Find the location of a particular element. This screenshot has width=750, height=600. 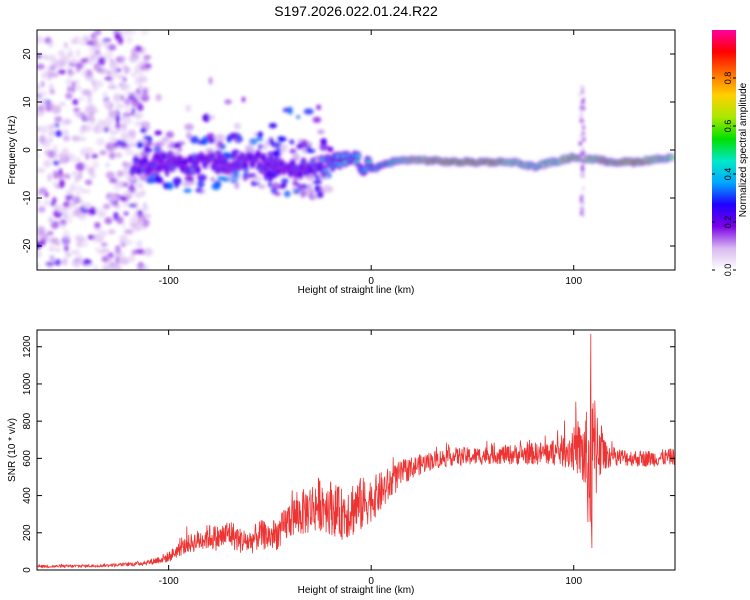

snr-y-tick-label: 200 is located at coordinates (27, 532).